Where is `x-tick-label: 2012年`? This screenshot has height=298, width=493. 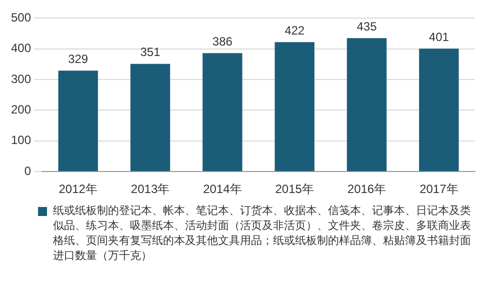
x-tick-label: 2012年 is located at coordinates (78, 189).